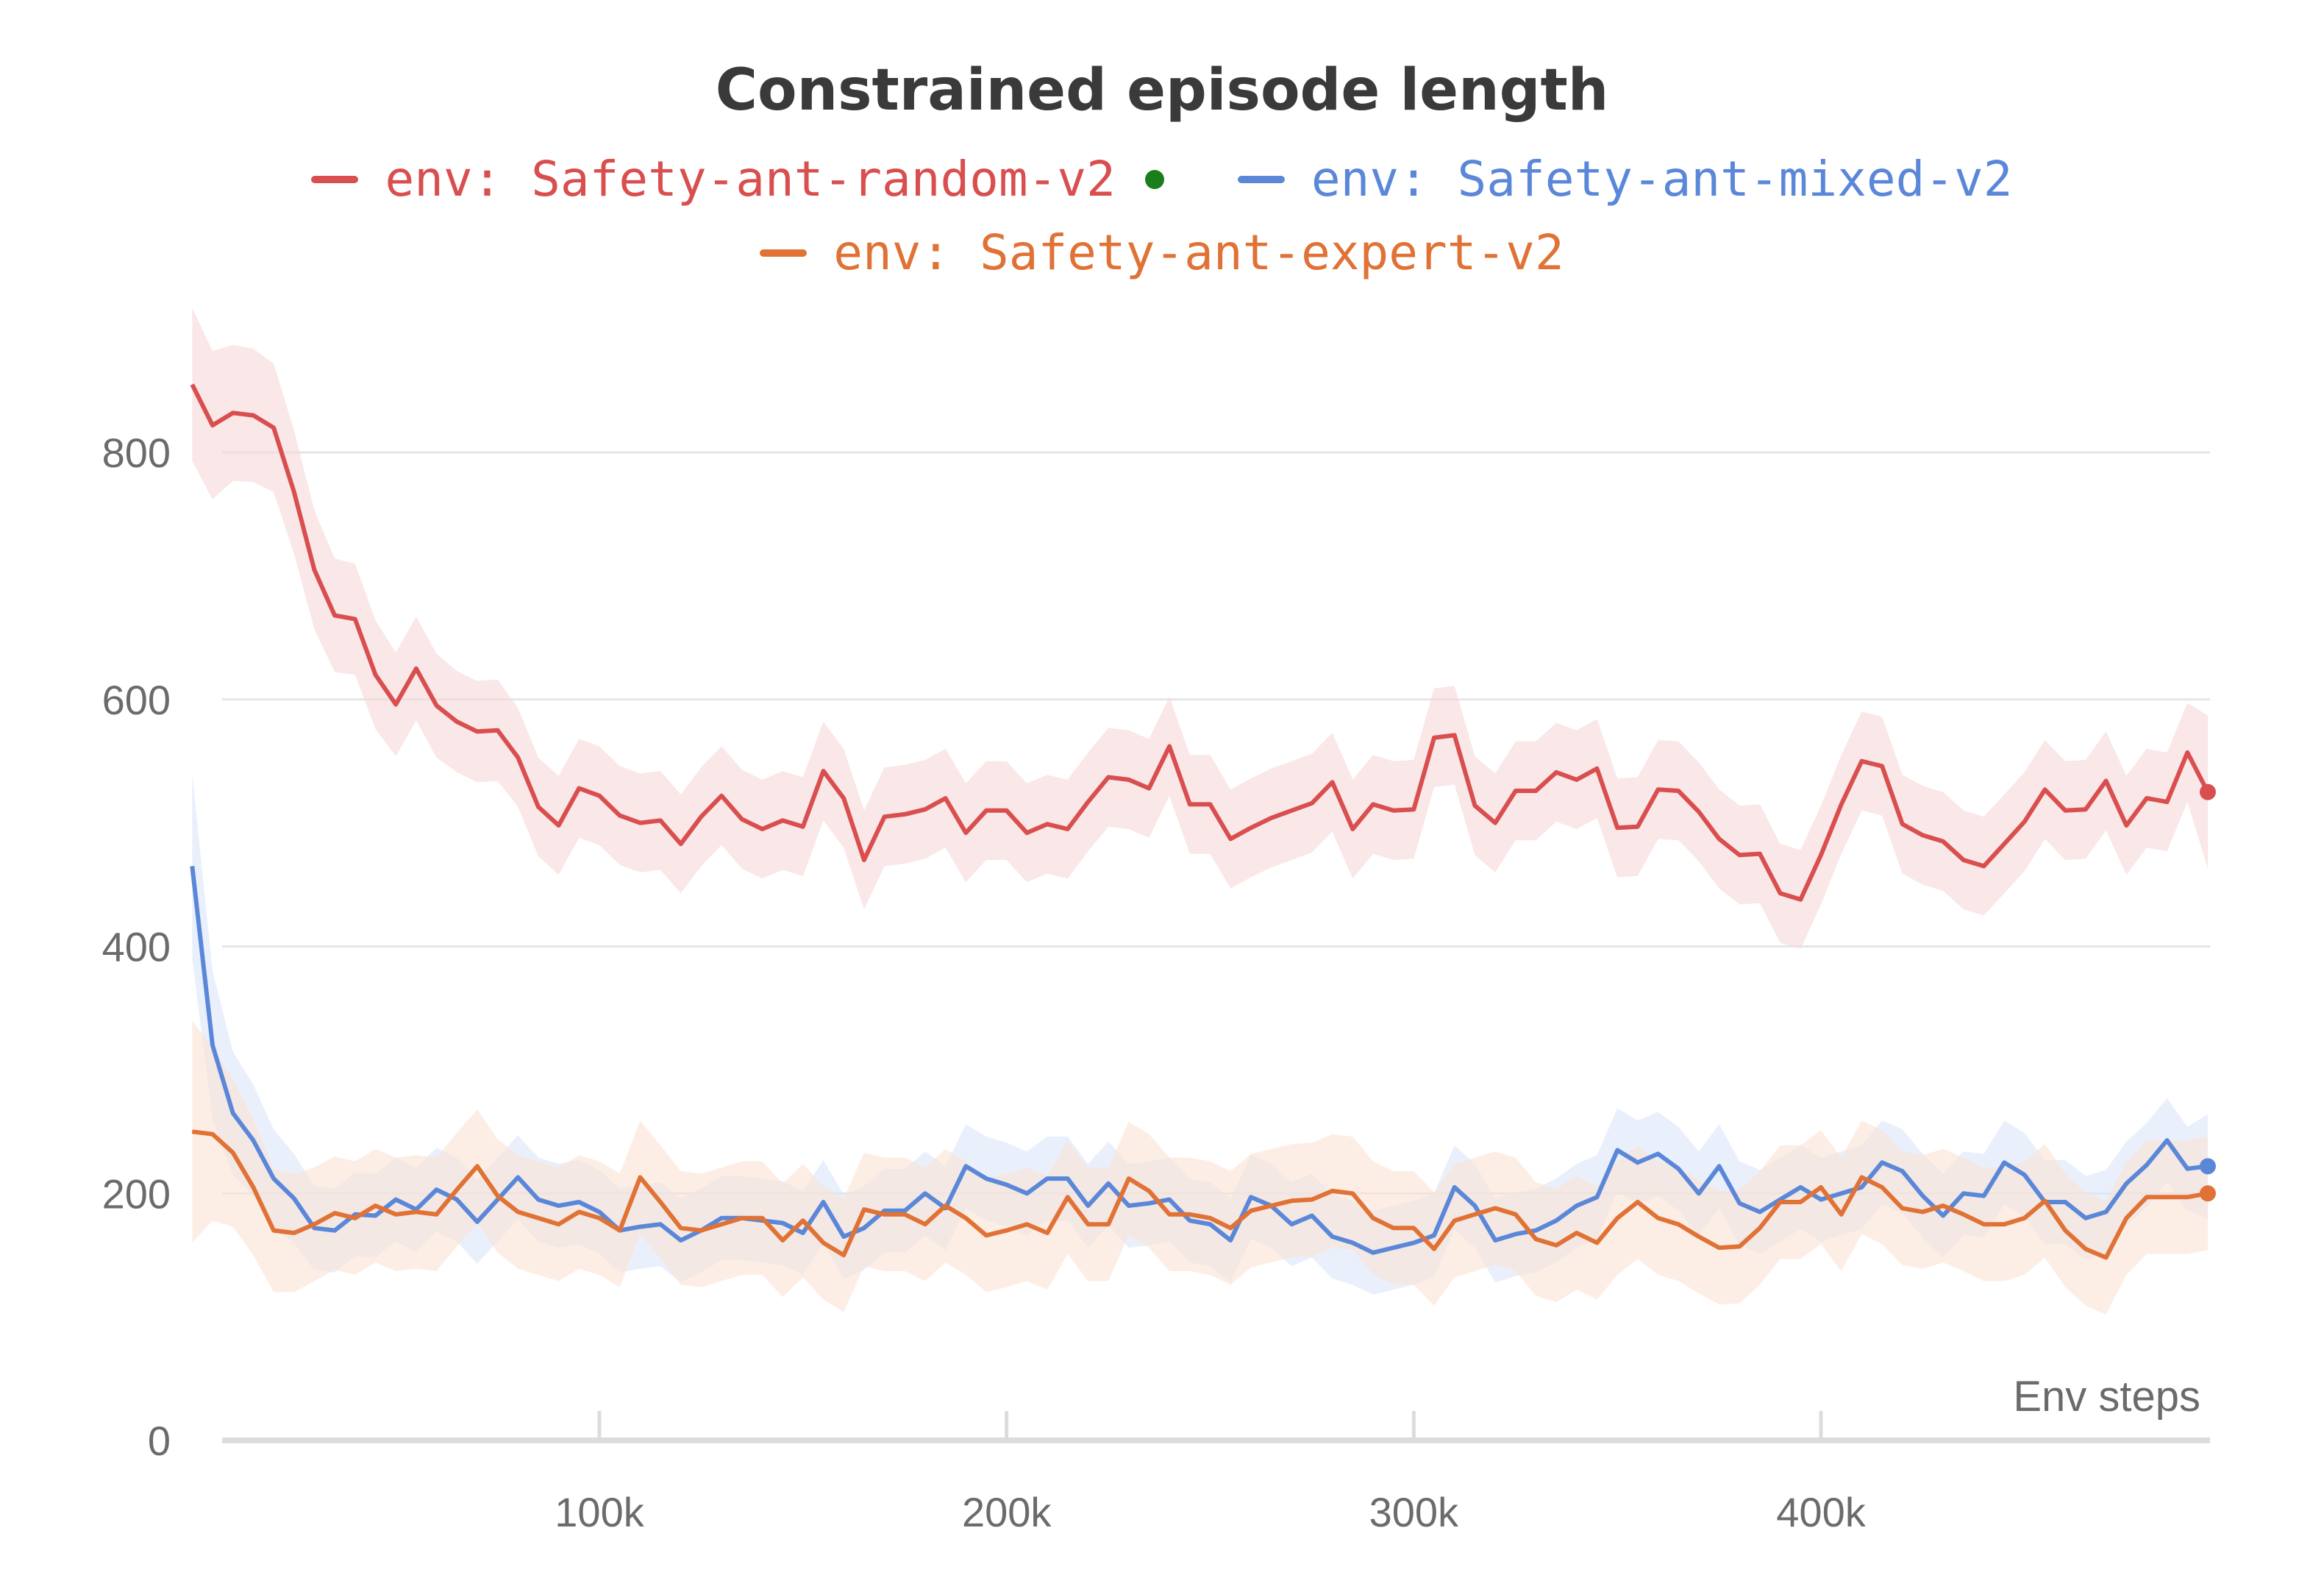  Describe the element at coordinates (1007, 1512) in the screenshot. I see `x-tick-label: 200k` at that location.